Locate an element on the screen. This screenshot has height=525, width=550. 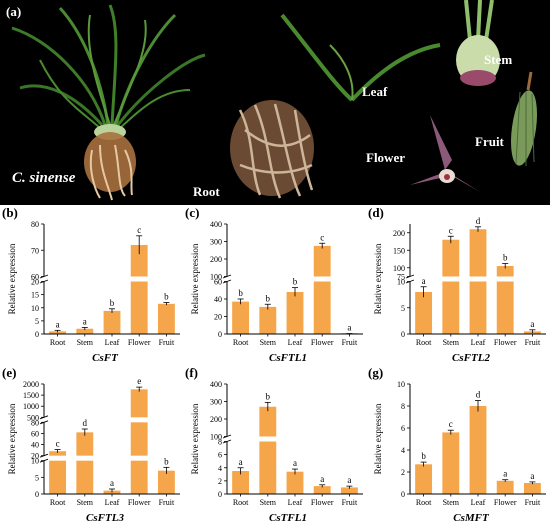
root-illustration is located at coordinates (272, 149).